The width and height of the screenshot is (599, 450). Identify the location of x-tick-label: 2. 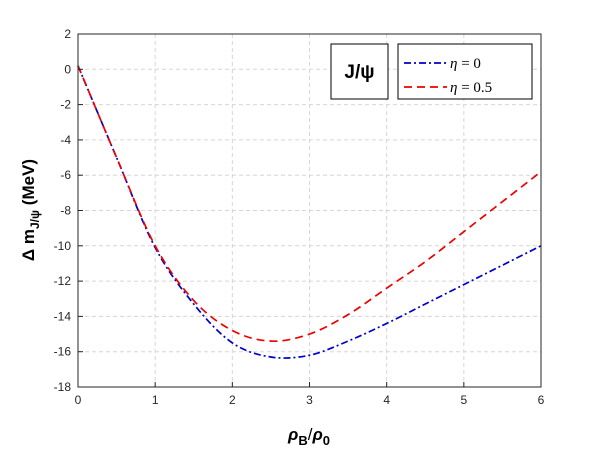
(232, 400).